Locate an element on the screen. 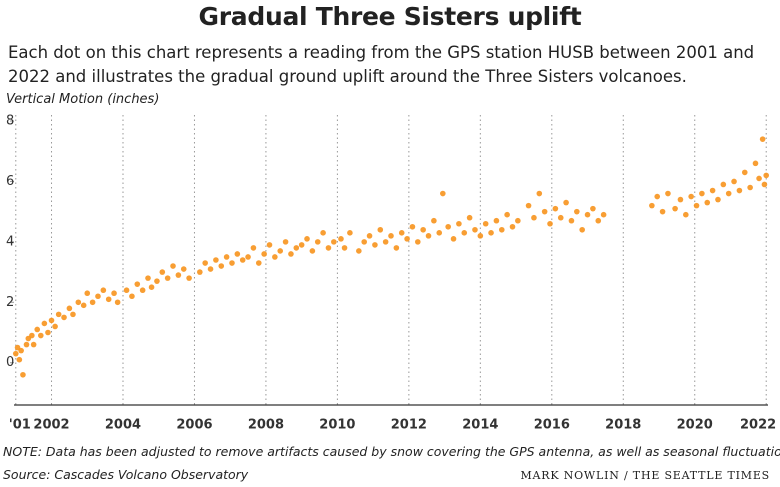  y-tick-label: 6 is located at coordinates (10, 181).